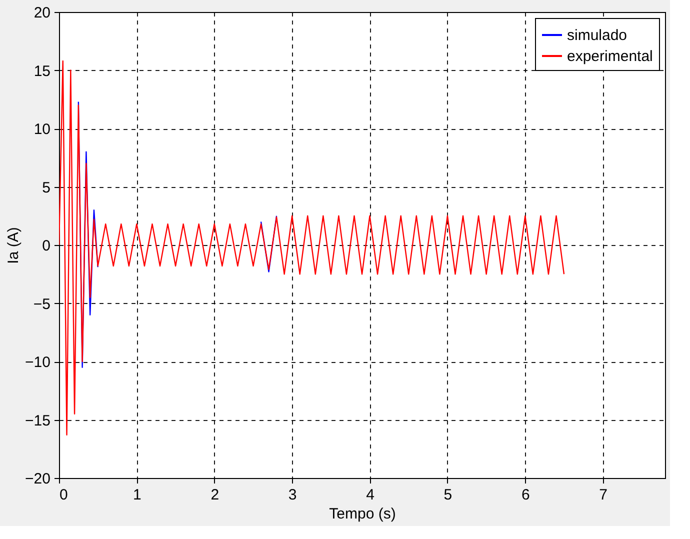 The height and width of the screenshot is (539, 690). I want to click on x-tick-label: 0, so click(64, 495).